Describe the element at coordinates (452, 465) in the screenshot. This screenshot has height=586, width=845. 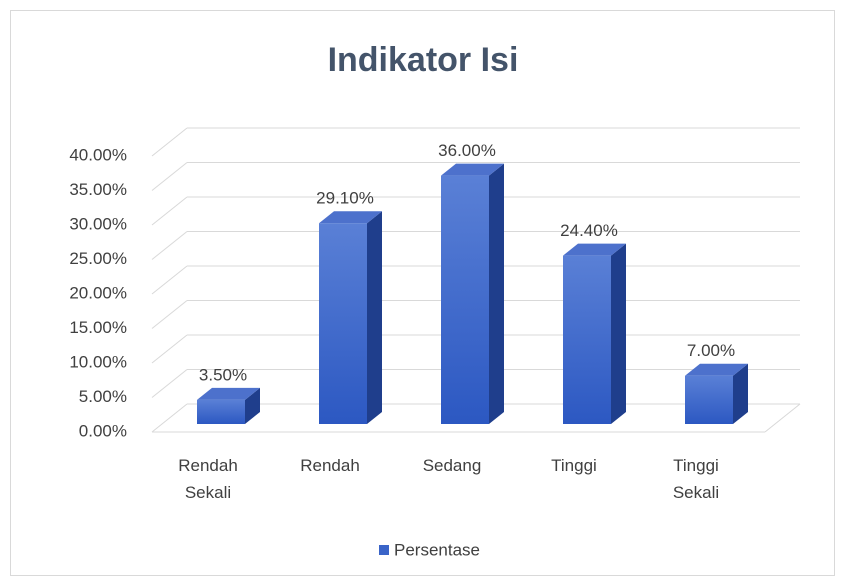
I see `x-tick-label: Sedang` at that location.